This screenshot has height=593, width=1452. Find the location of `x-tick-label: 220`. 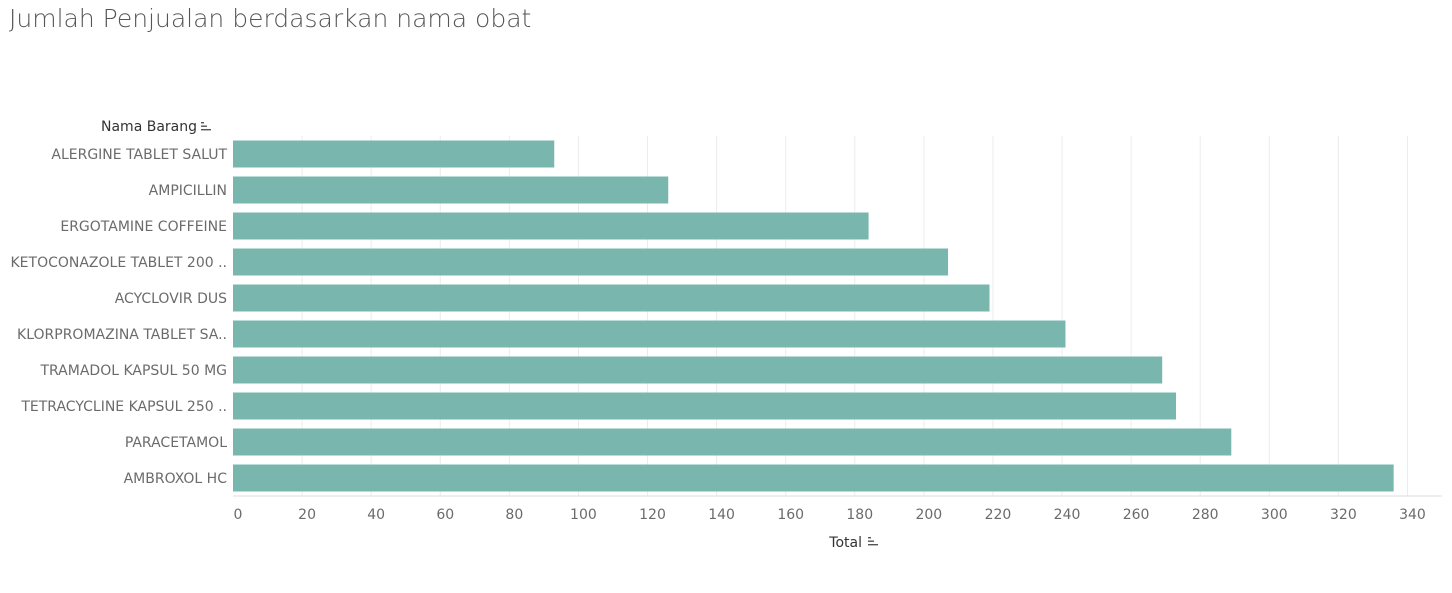

x-tick-label: 220 is located at coordinates (998, 515).